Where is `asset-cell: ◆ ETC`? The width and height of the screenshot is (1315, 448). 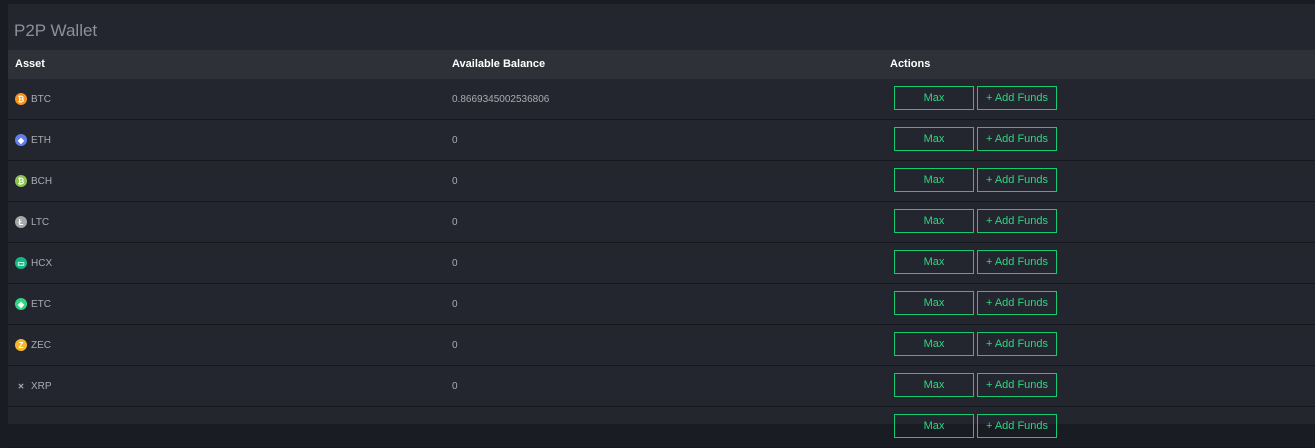 asset-cell: ◆ ETC is located at coordinates (33, 304).